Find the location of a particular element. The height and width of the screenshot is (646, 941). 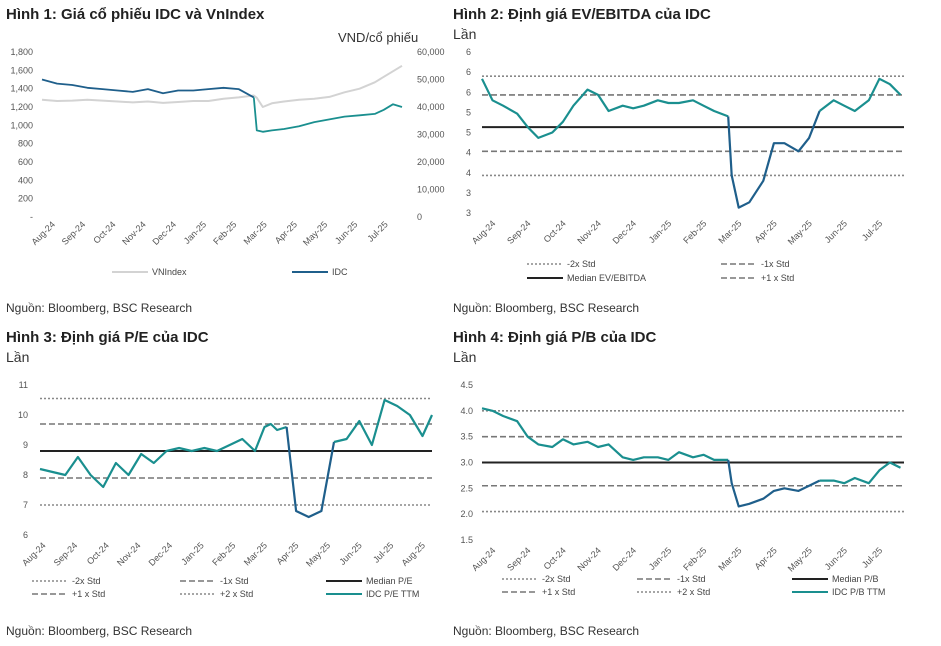

fig4-legend-p2std-label: +2 x Std is located at coordinates (693, 592).